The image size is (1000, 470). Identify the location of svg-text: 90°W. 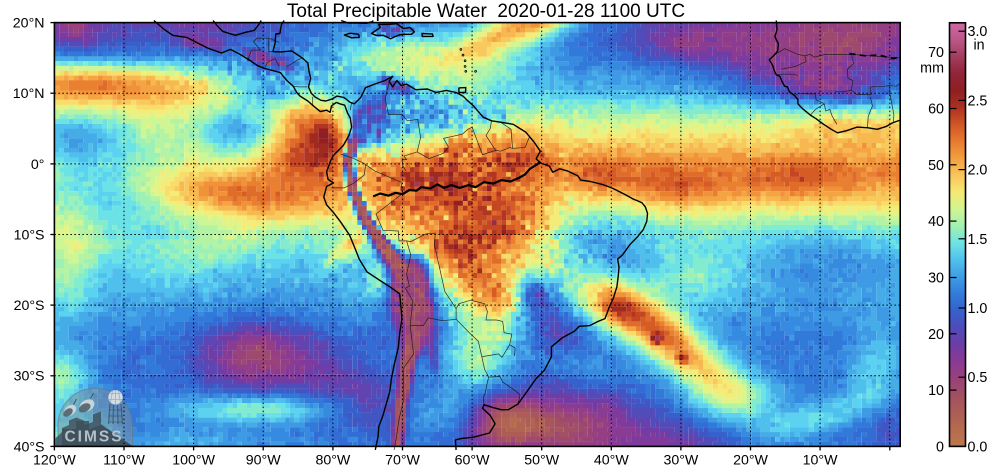
(263, 461).